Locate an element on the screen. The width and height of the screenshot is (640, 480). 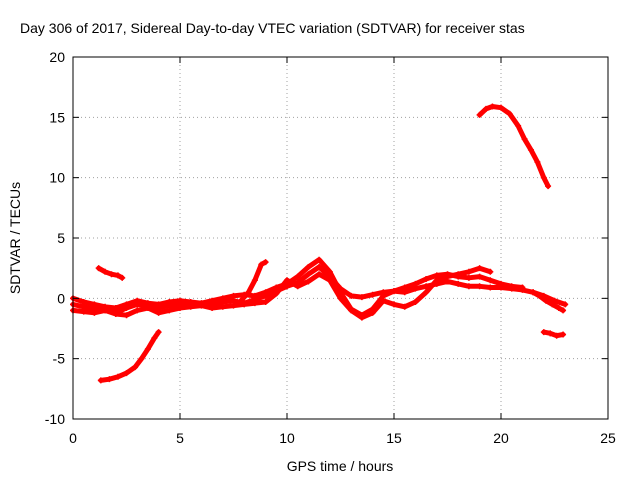
y-tick-label: -5 is located at coordinates (59, 359).